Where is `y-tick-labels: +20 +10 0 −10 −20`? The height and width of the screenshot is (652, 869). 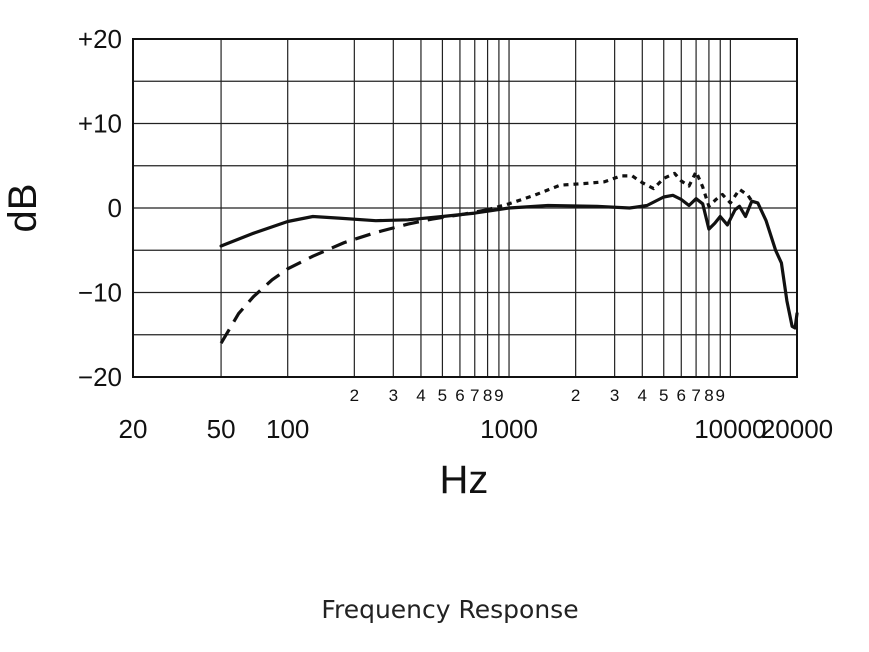
y-tick-labels: +20 +10 0 −10 −20 is located at coordinates (100, 208).